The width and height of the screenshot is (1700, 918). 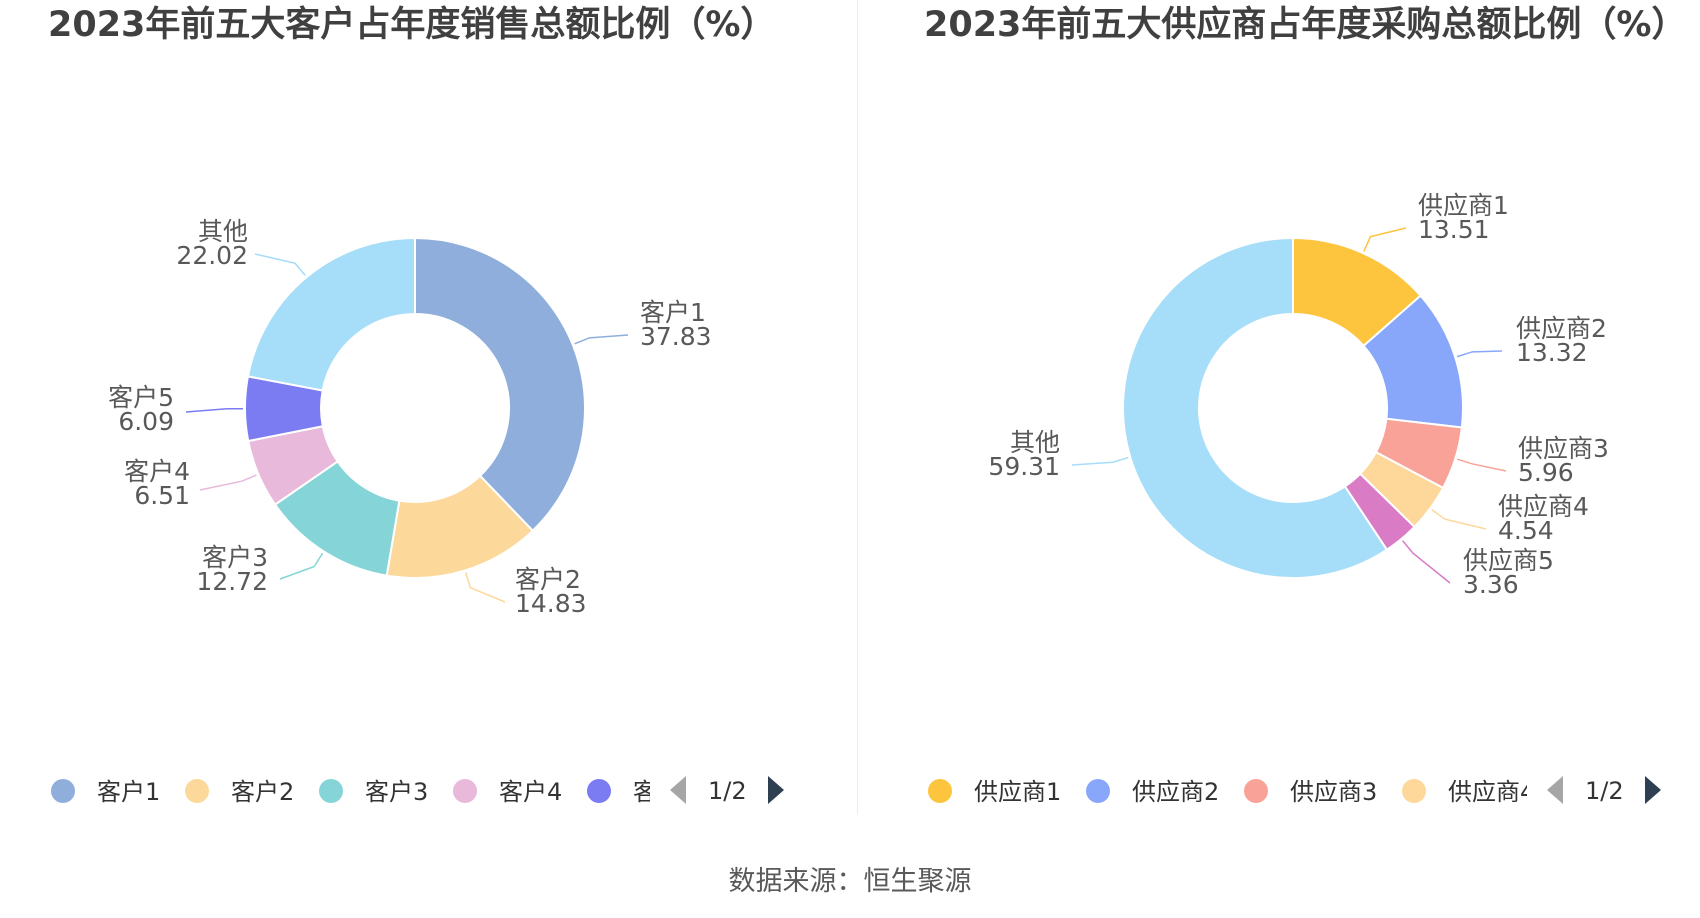 I want to click on customer-legend-pager: 1/2, so click(x=727, y=790).